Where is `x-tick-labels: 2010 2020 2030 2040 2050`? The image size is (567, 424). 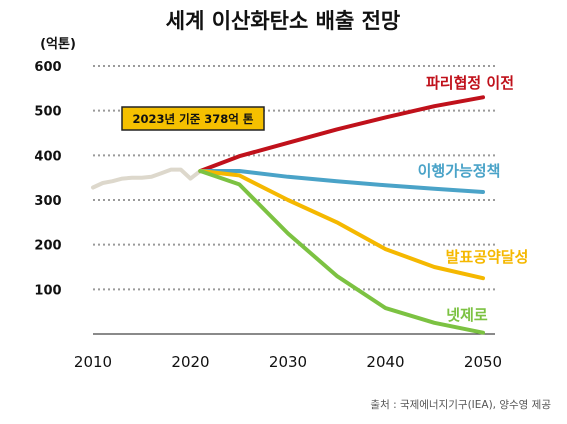
x-tick-labels: 2010 2020 2030 2040 2050 is located at coordinates (288, 362).